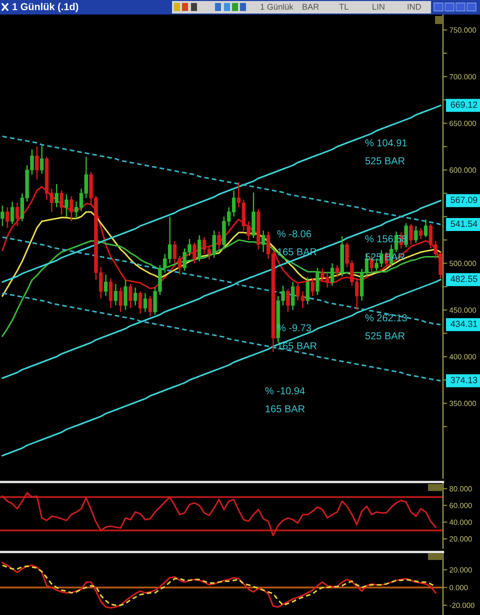 The height and width of the screenshot is (615, 480). What do you see at coordinates (378, 7) in the screenshot?
I see `text: LIN` at bounding box center [378, 7].